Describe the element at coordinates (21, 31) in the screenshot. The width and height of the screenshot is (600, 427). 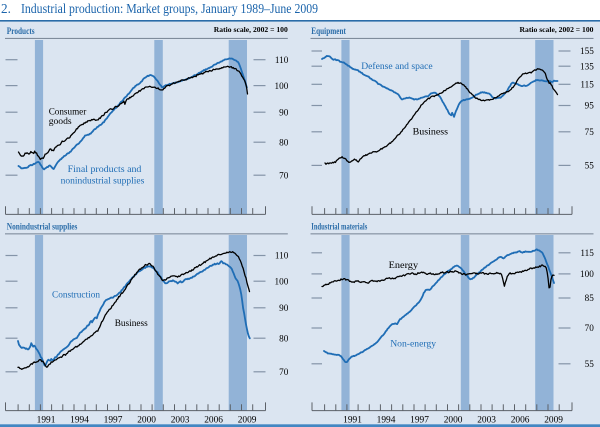
I see `svg-text: Products` at that location.